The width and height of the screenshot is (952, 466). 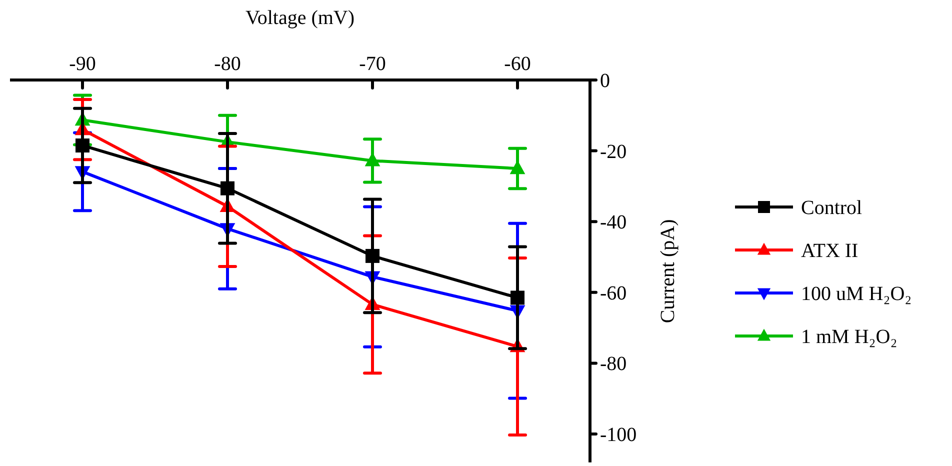 What do you see at coordinates (227, 64) in the screenshot?
I see `x-tick-label: -80` at bounding box center [227, 64].